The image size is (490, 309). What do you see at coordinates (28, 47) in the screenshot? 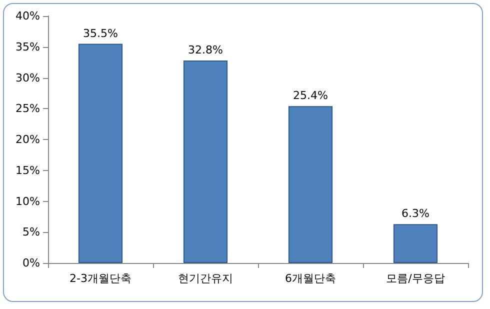
I see `y-tick-label: 35%` at bounding box center [28, 47].